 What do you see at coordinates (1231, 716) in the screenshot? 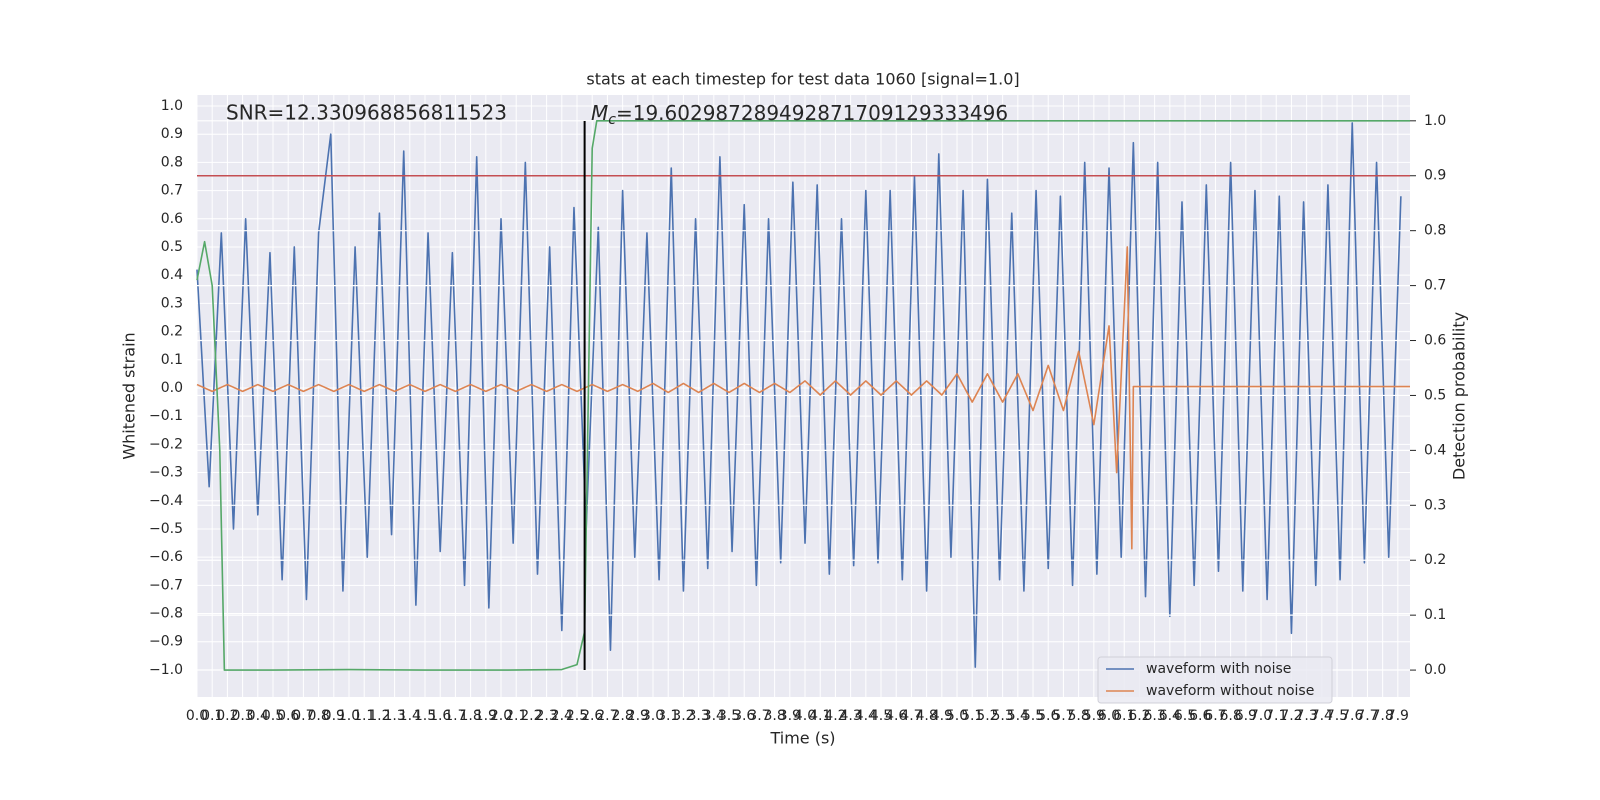
I see `x-tick-label: 6.8` at bounding box center [1231, 716].